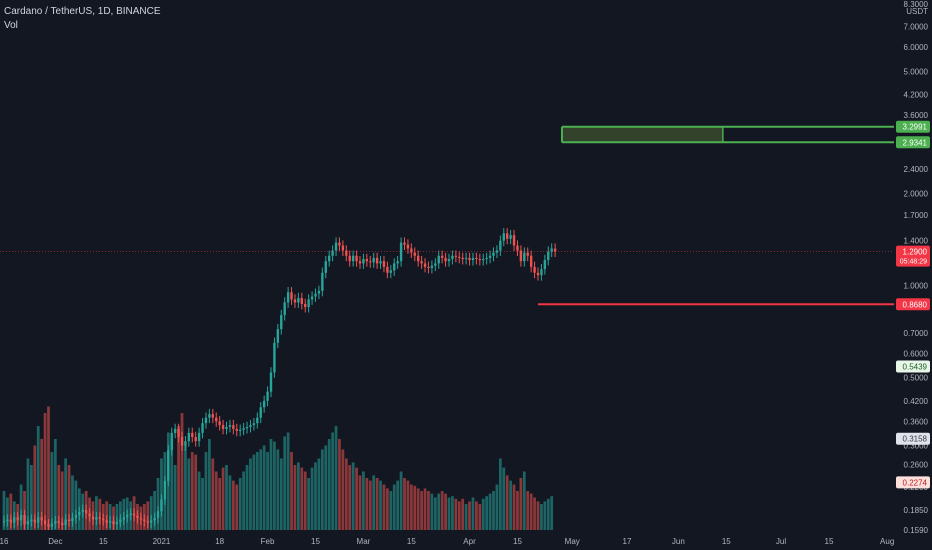 The height and width of the screenshot is (550, 932). Describe the element at coordinates (916, 4) in the screenshot. I see `y-tick-label: 8.3000` at that location.